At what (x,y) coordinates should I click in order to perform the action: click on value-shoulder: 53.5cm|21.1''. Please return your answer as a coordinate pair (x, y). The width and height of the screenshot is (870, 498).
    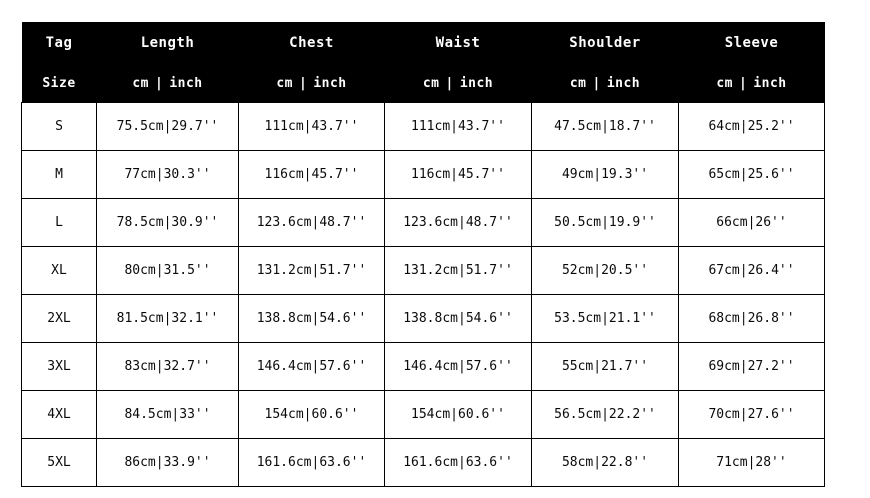
    Looking at the image, I should click on (605, 318).